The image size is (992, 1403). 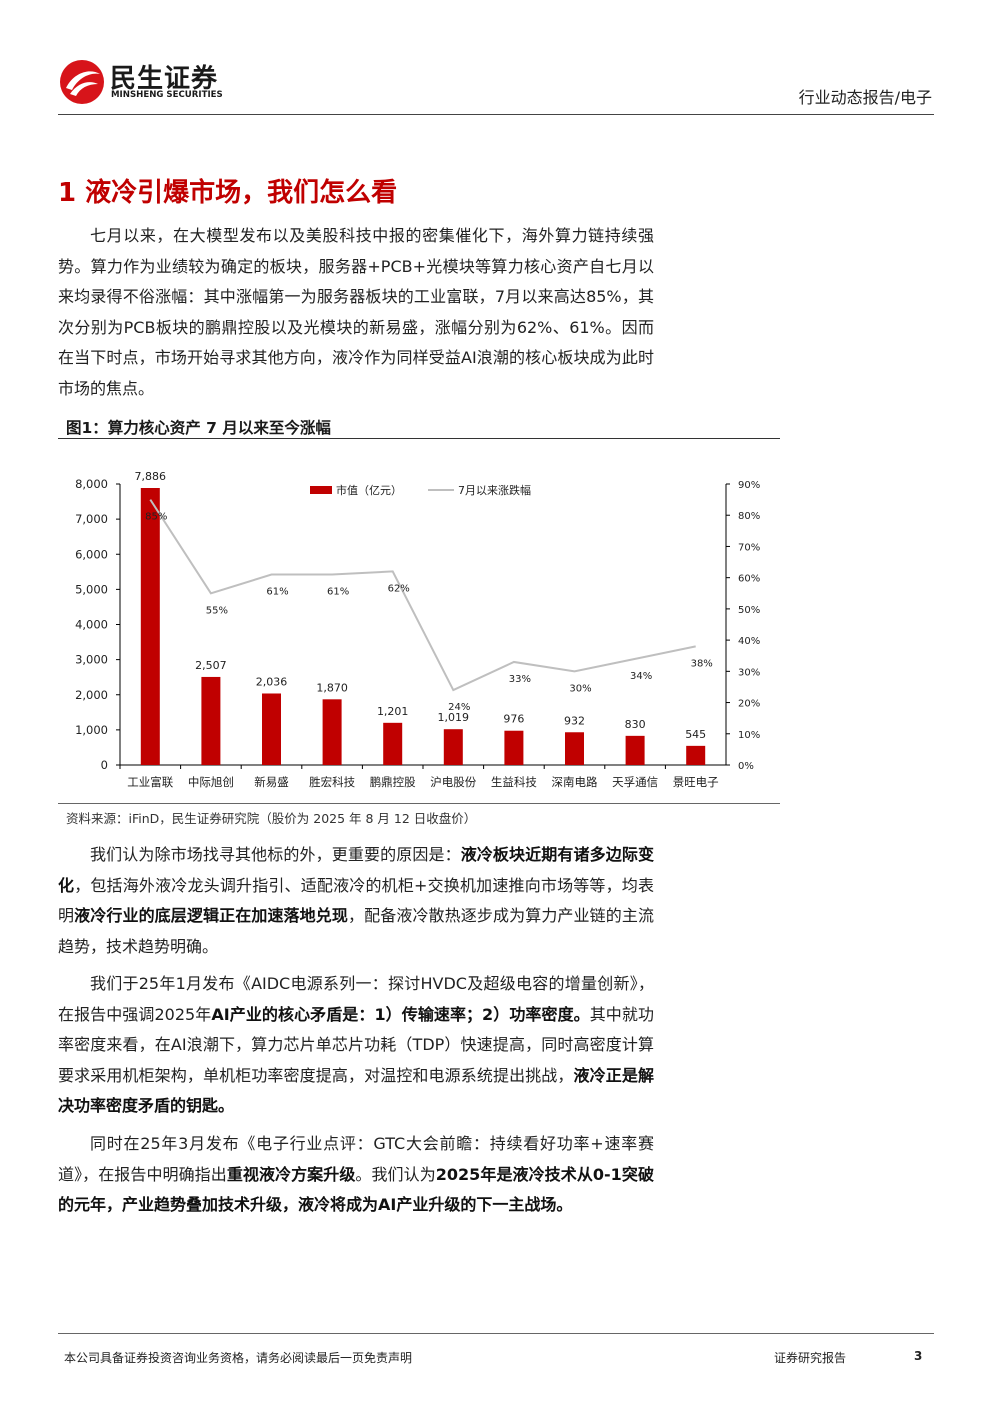 What do you see at coordinates (749, 547) in the screenshot?
I see `right-tick-label: 70%` at bounding box center [749, 547].